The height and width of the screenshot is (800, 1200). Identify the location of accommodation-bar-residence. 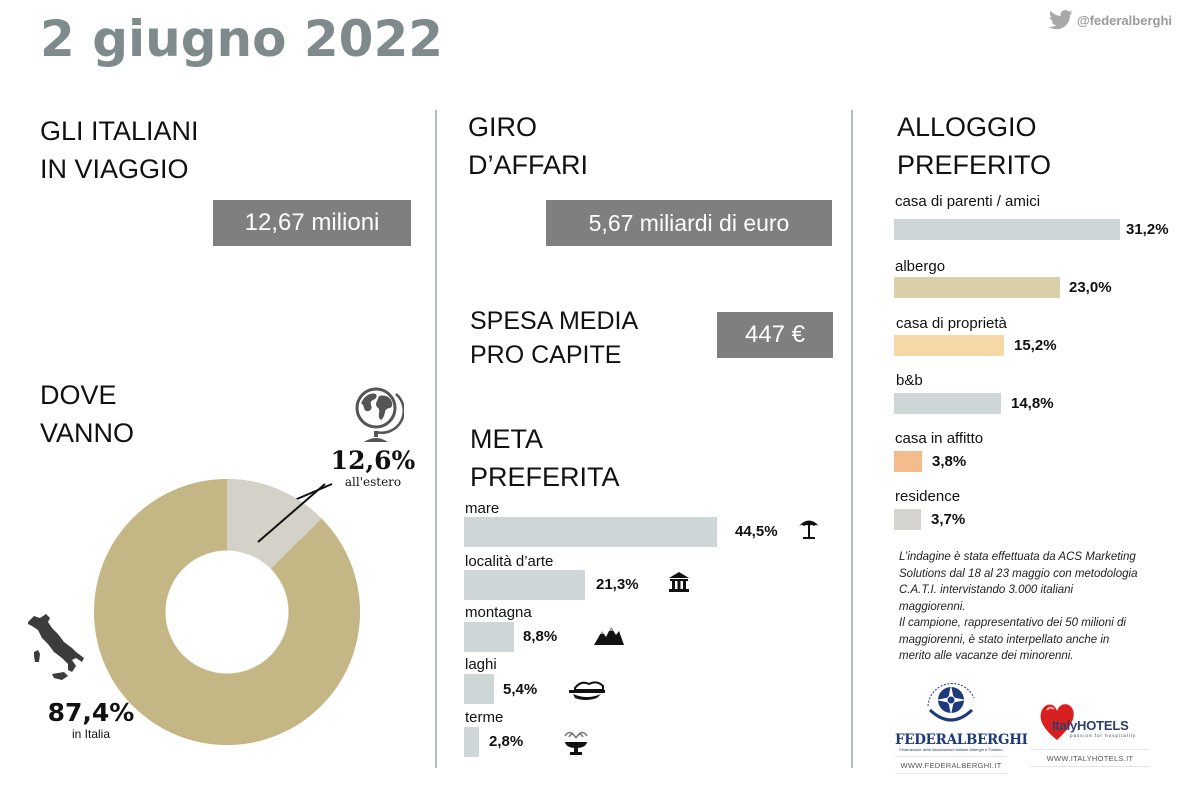
(907, 519).